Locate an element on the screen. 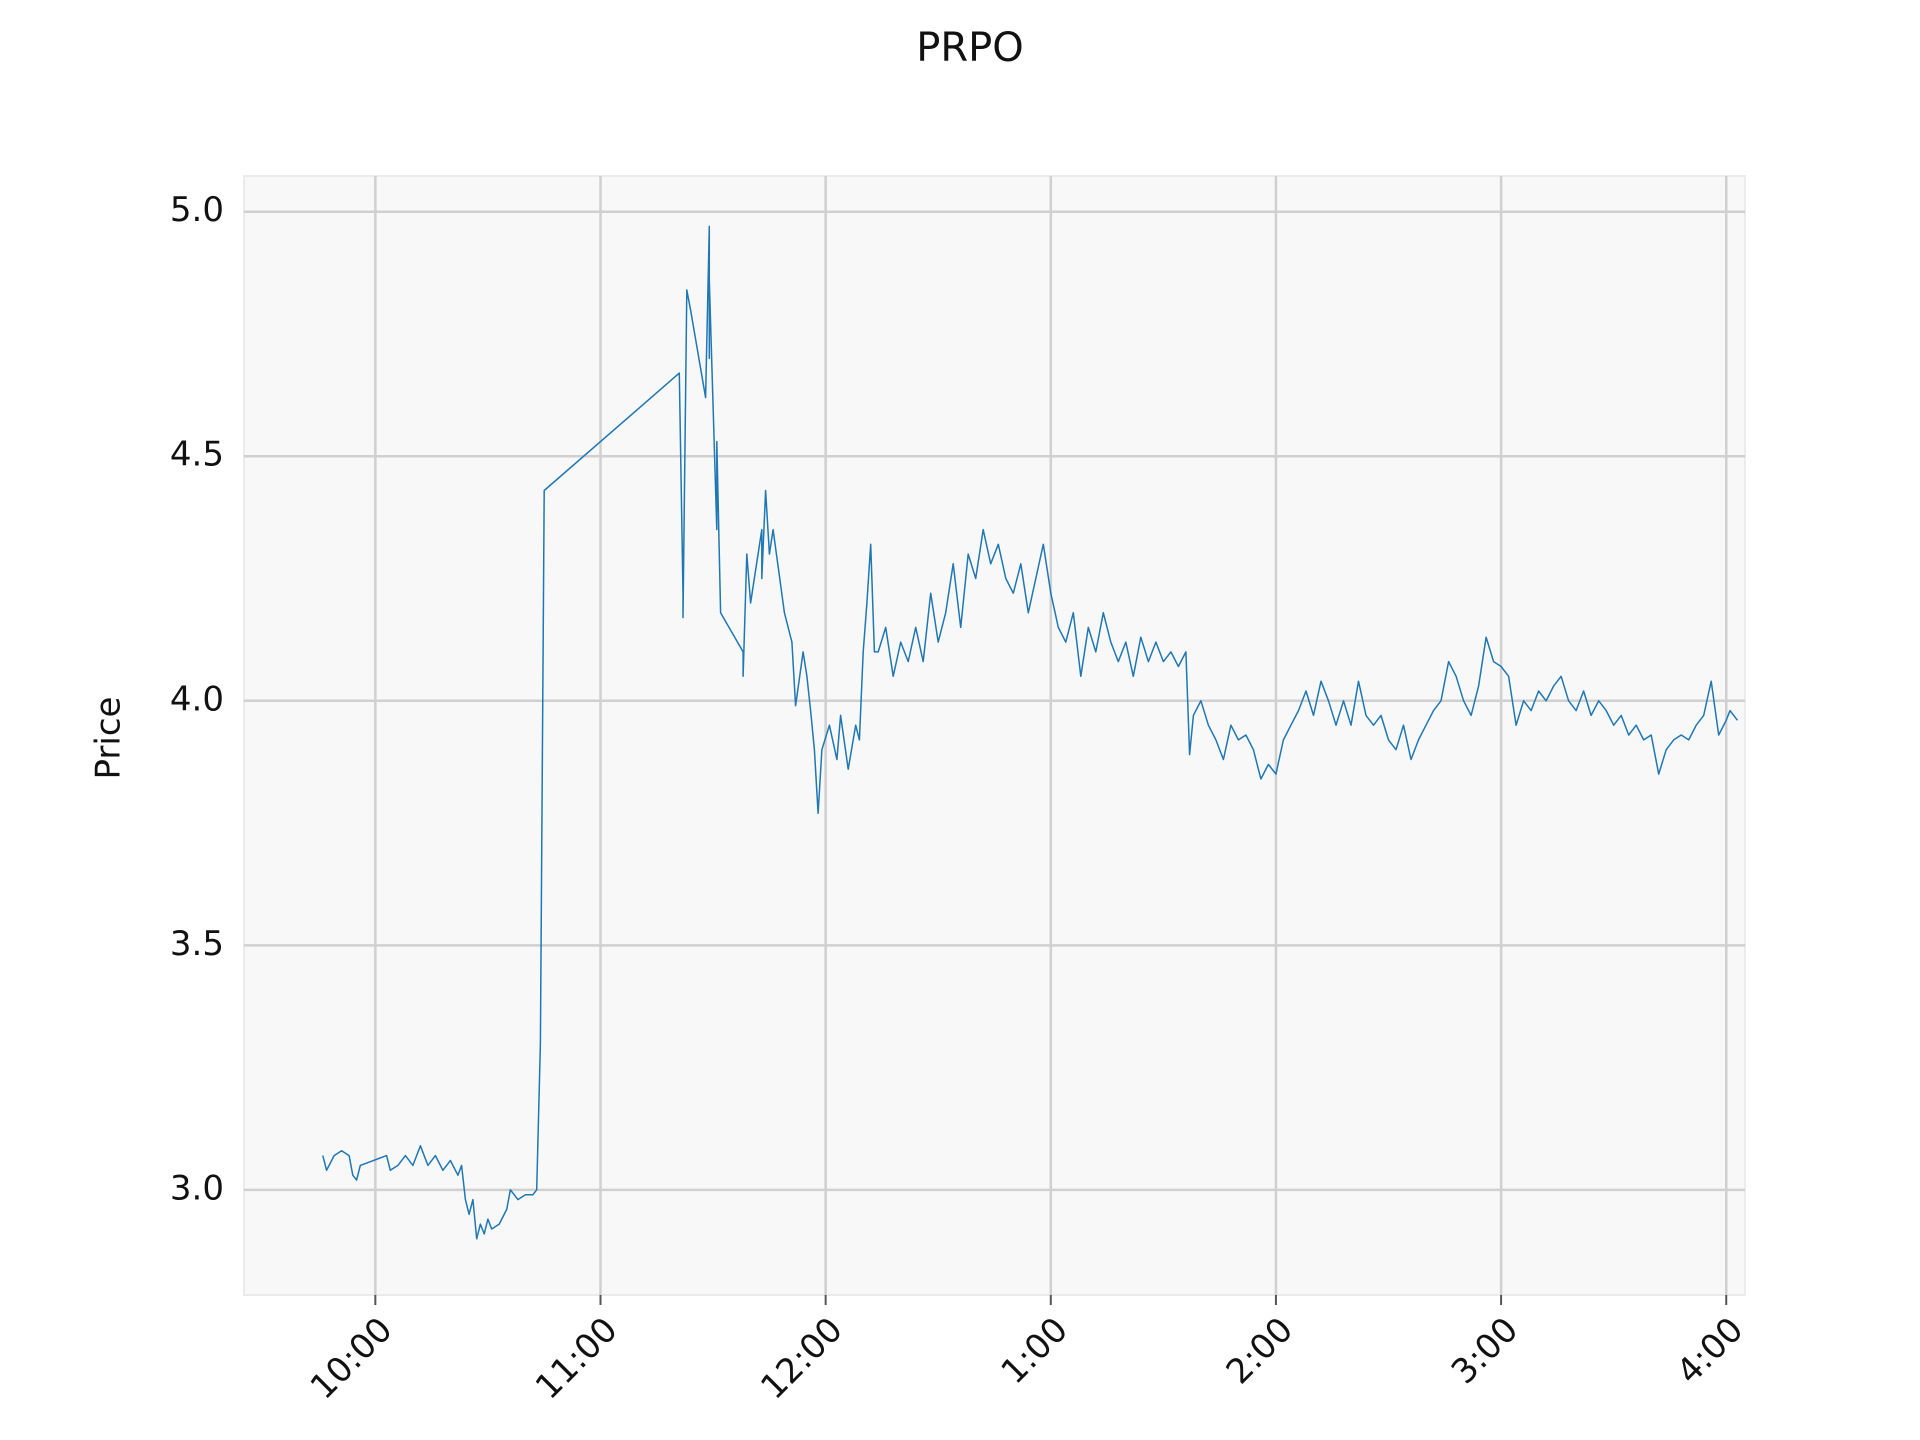 Image resolution: width=1920 pixels, height=1440 pixels. y-tick-label: 4.0 is located at coordinates (197, 699).